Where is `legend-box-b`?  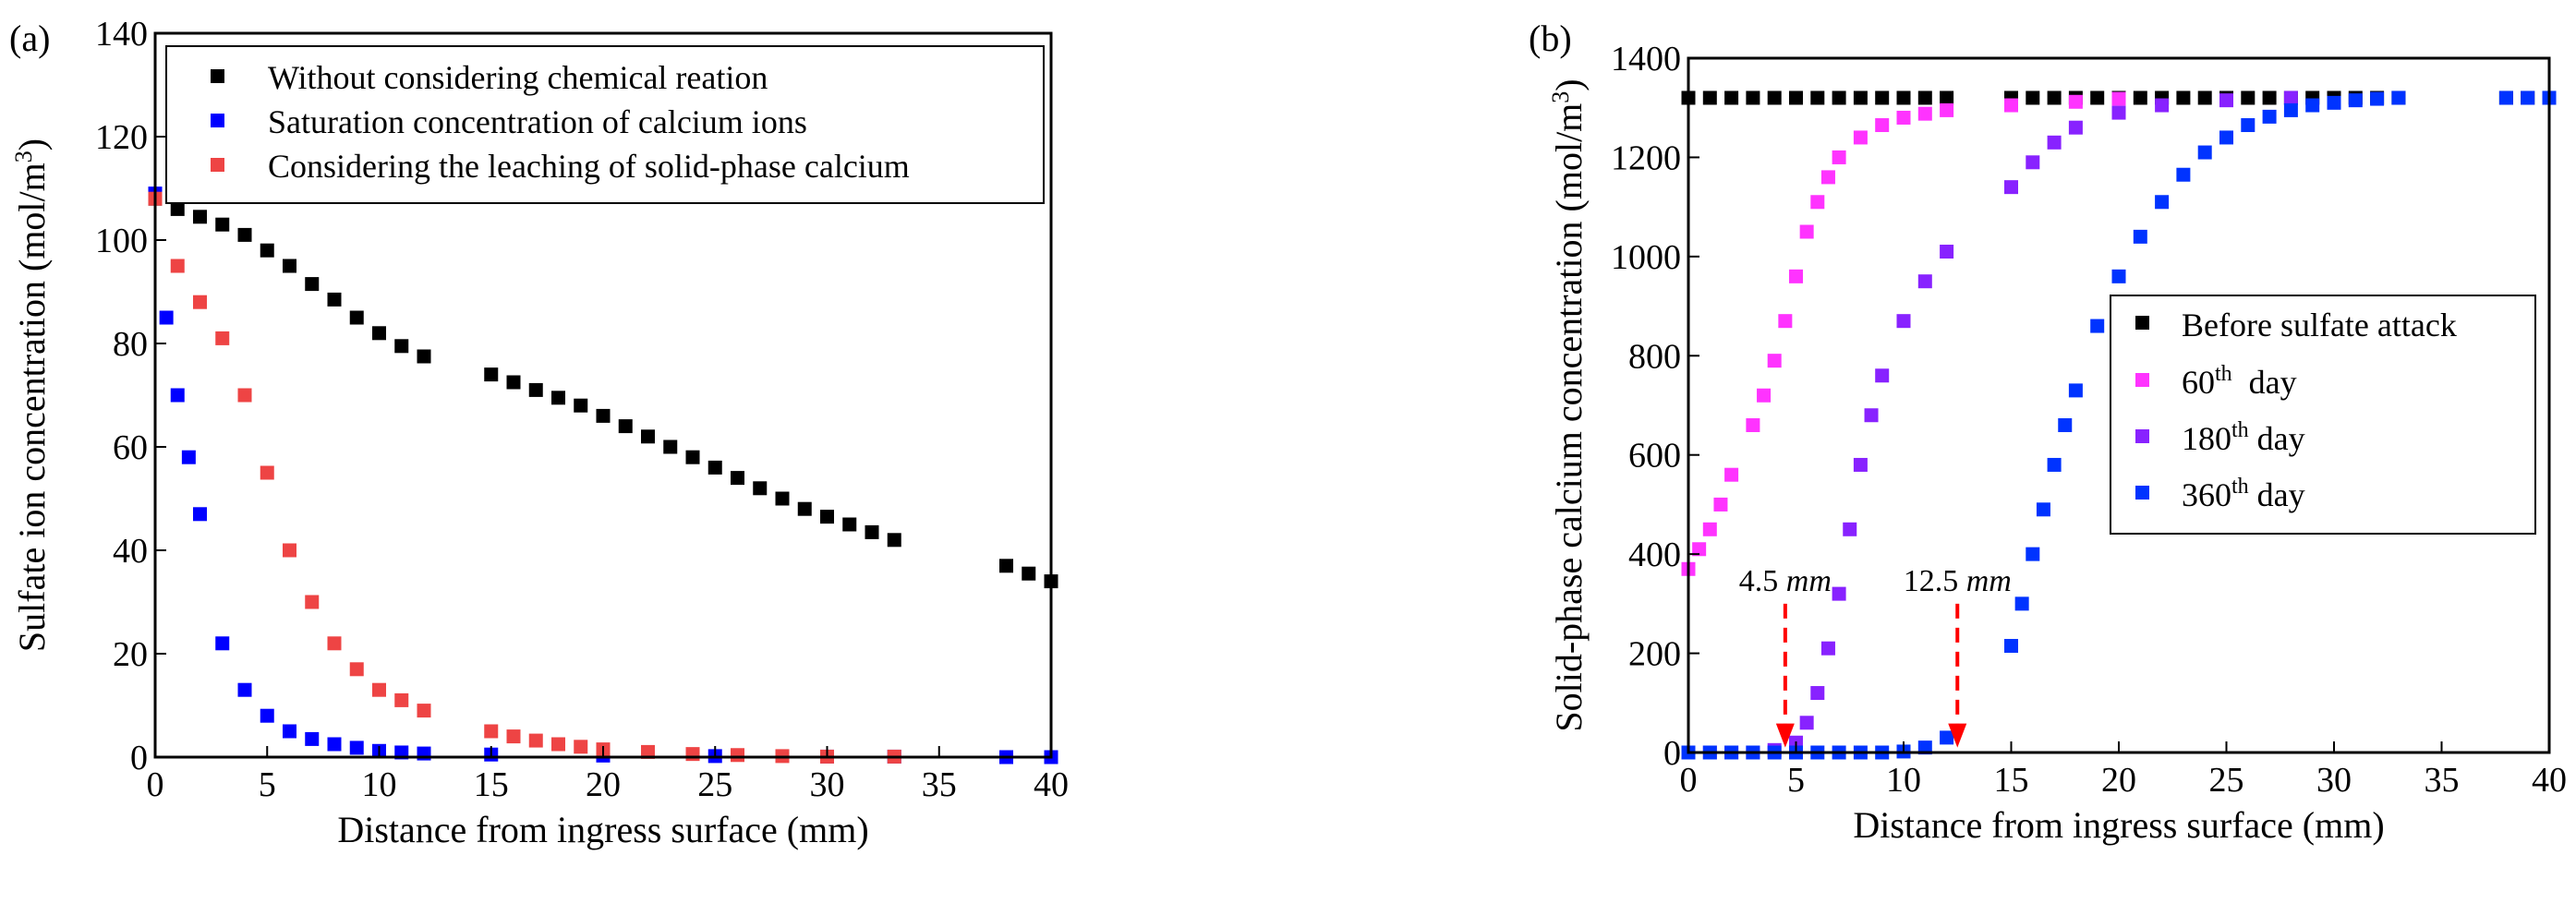
legend-box-b is located at coordinates (2323, 415).